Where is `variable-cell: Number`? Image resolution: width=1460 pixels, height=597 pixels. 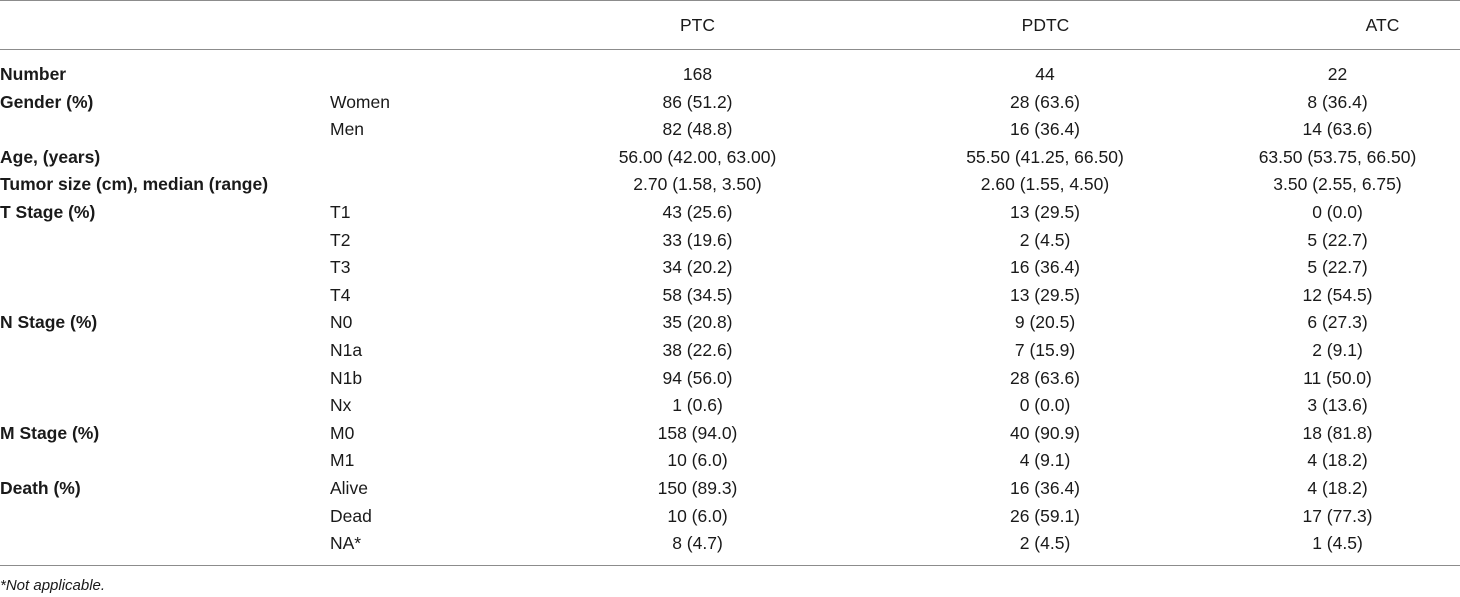 variable-cell: Number is located at coordinates (33, 74).